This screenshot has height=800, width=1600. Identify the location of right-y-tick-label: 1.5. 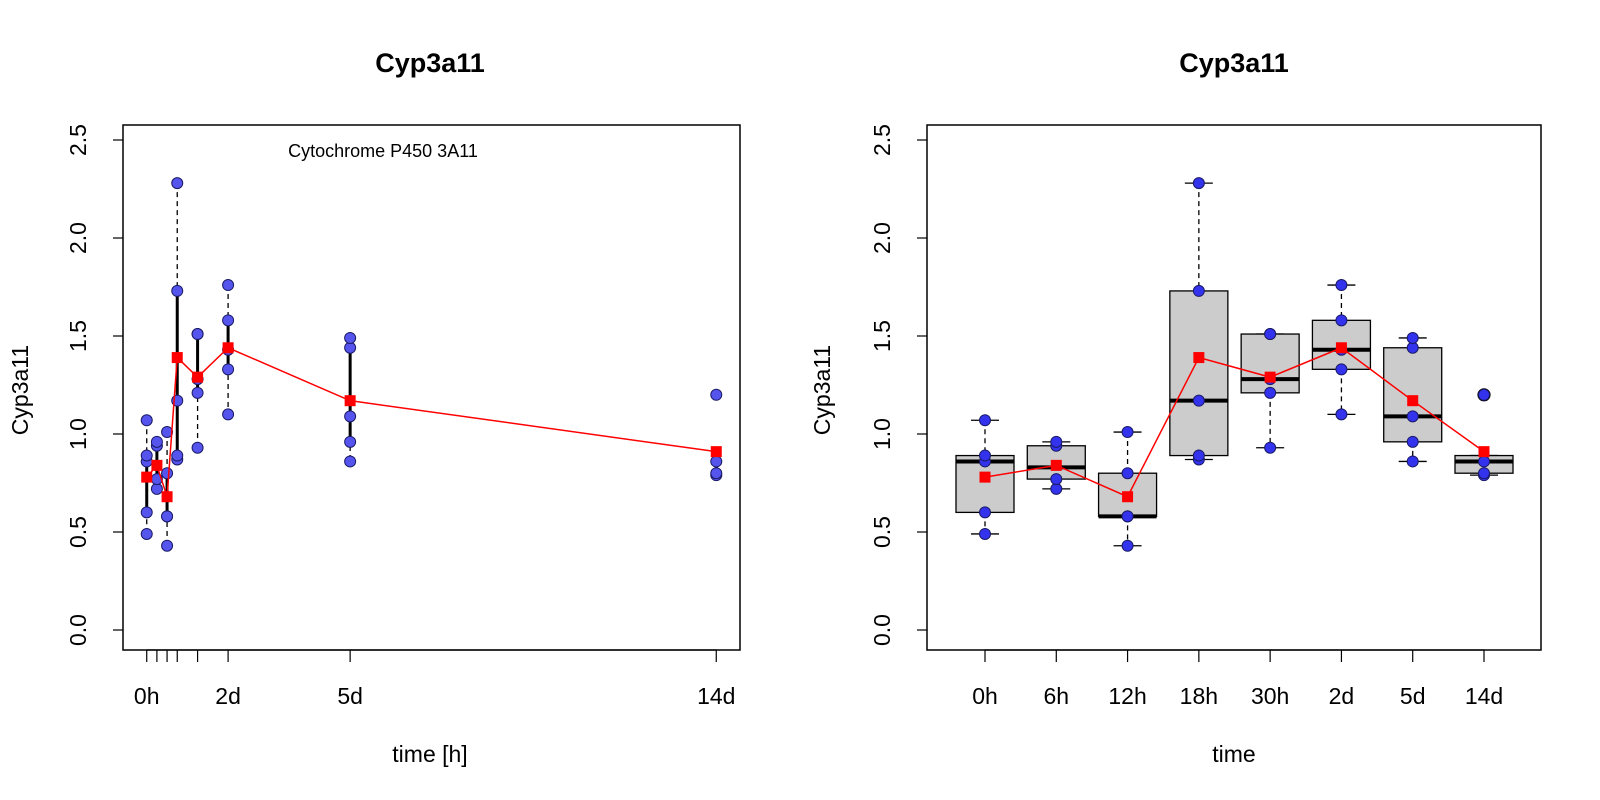
(882, 336).